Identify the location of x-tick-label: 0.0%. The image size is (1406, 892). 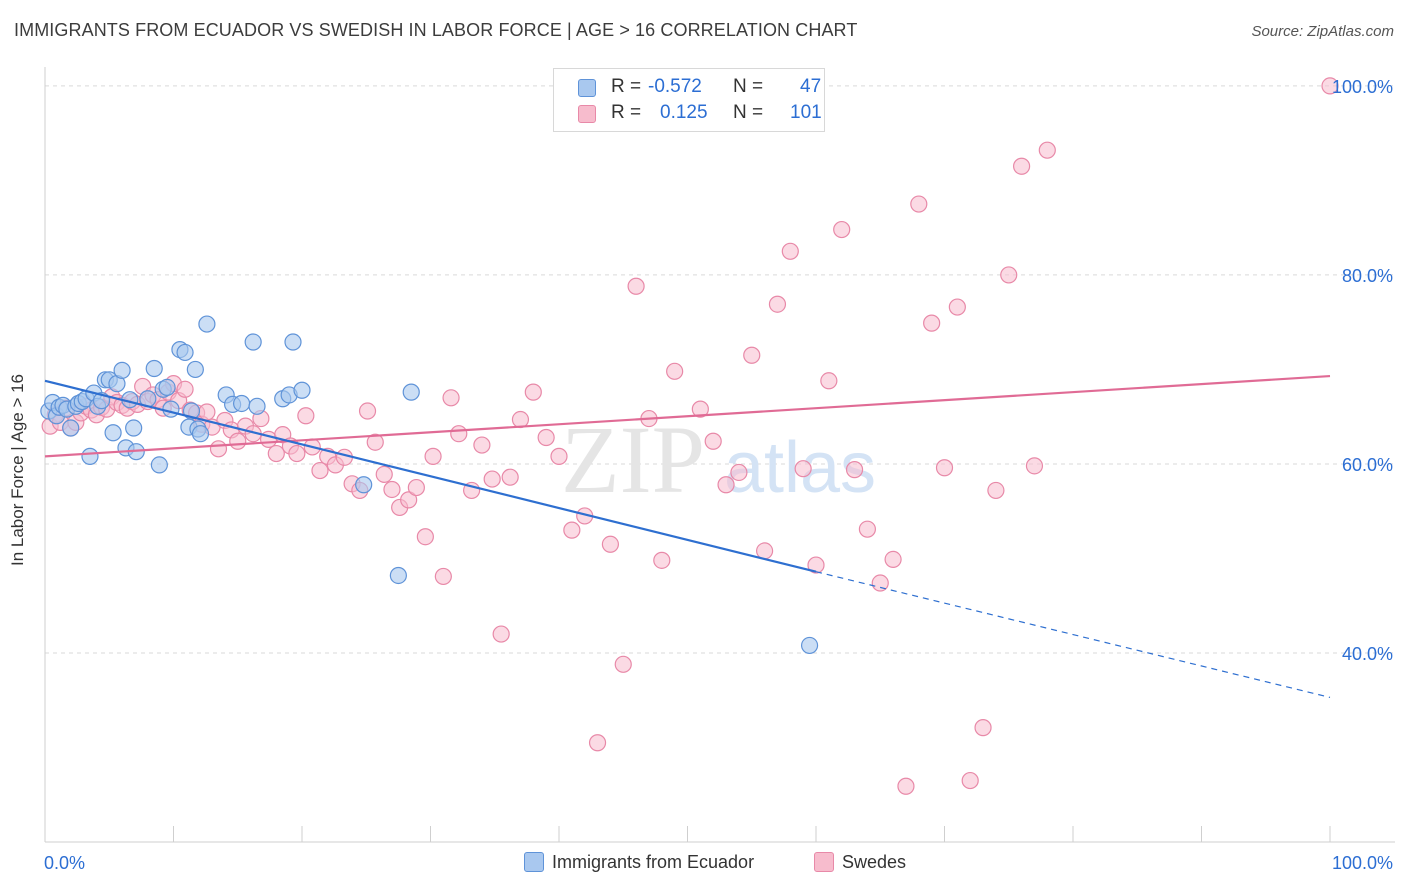
(64, 863).